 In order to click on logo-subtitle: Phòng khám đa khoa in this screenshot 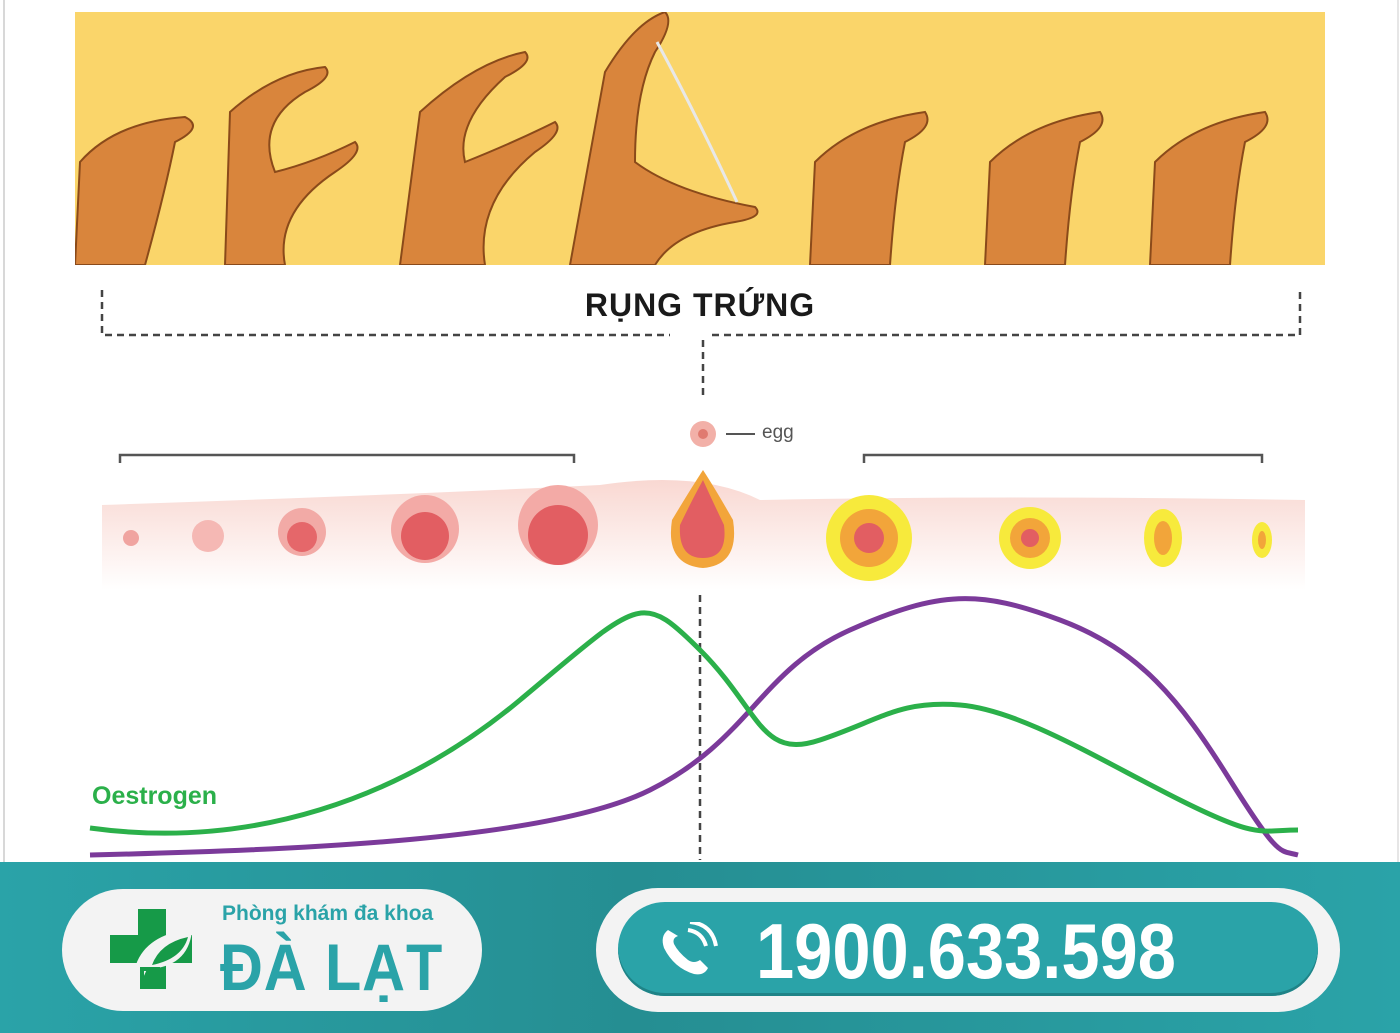, I will do `click(328, 913)`.